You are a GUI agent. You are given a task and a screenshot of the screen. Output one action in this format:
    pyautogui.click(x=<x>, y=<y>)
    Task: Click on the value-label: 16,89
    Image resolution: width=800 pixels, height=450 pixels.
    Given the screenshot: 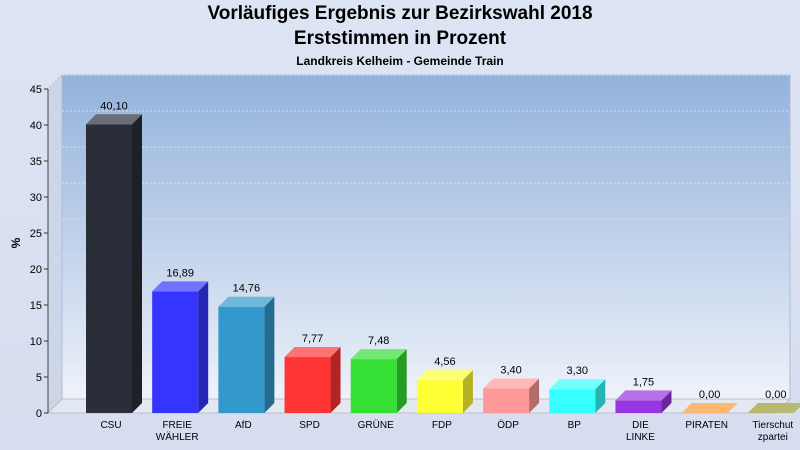 What is the action you would take?
    pyautogui.click(x=180, y=273)
    